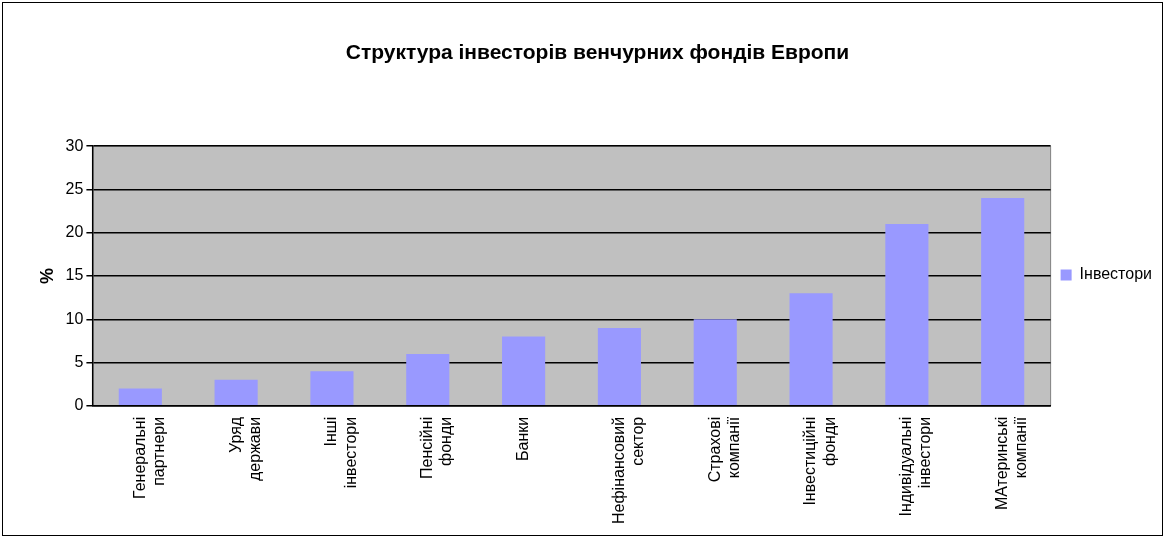 Image resolution: width=1167 pixels, height=540 pixels. I want to click on x-tick-label: Пенсійні фонди, so click(436, 447).